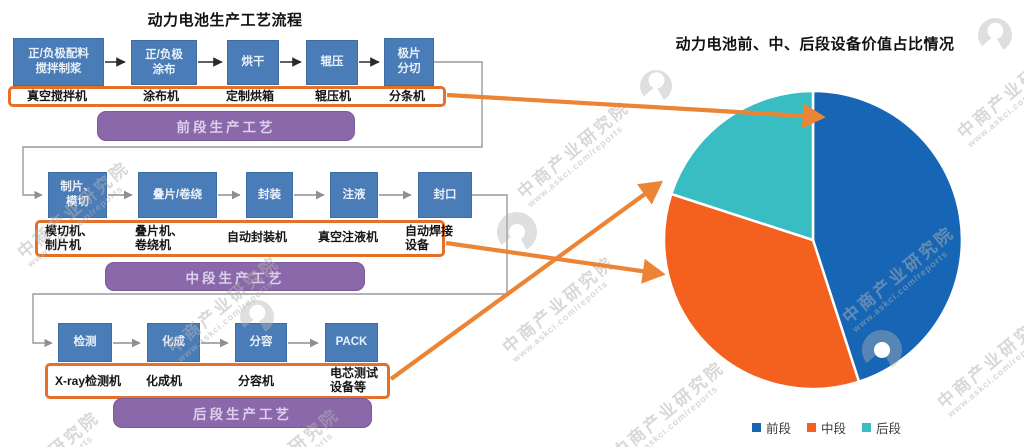 The image size is (1024, 447). I want to click on chart-legend: 前段 中段 后段, so click(826, 427).